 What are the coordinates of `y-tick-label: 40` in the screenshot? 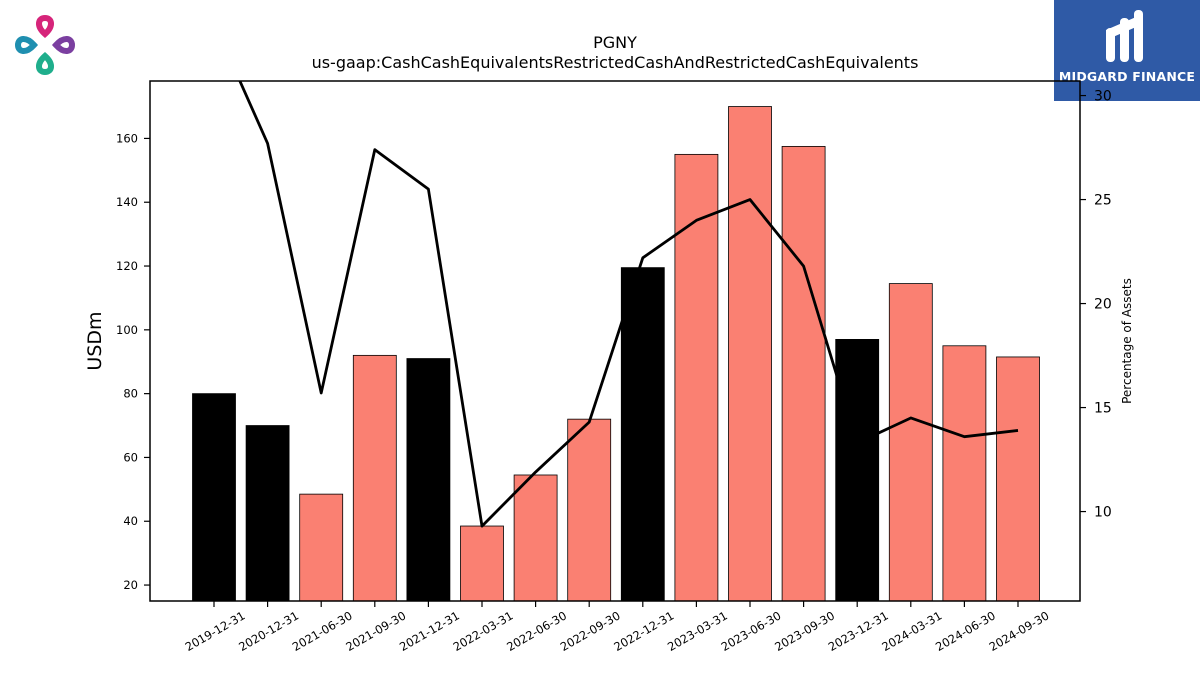 It's located at (130, 521).